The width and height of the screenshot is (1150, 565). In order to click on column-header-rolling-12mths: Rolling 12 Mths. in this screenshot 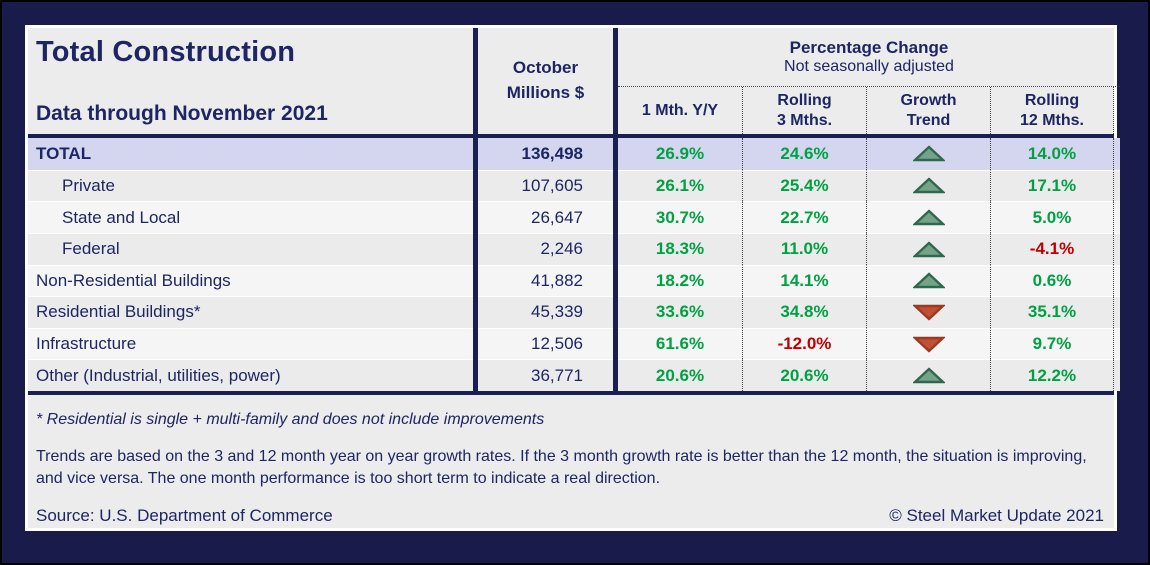, I will do `click(1052, 110)`.